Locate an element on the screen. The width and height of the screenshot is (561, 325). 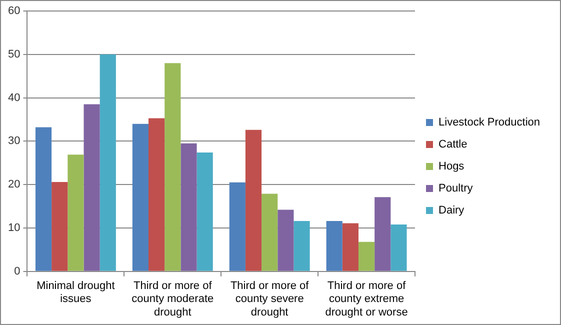
x-tick-label: Third or more of county severe drought is located at coordinates (270, 299).